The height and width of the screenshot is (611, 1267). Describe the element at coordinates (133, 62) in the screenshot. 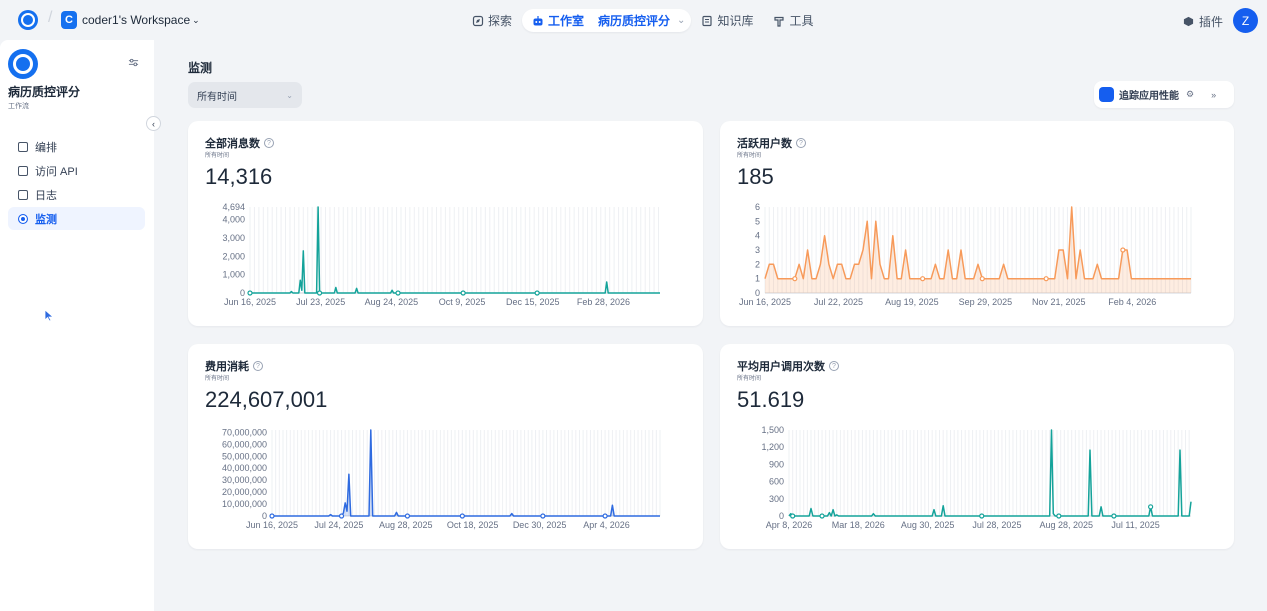

I see `settings-sliders-icon` at that location.